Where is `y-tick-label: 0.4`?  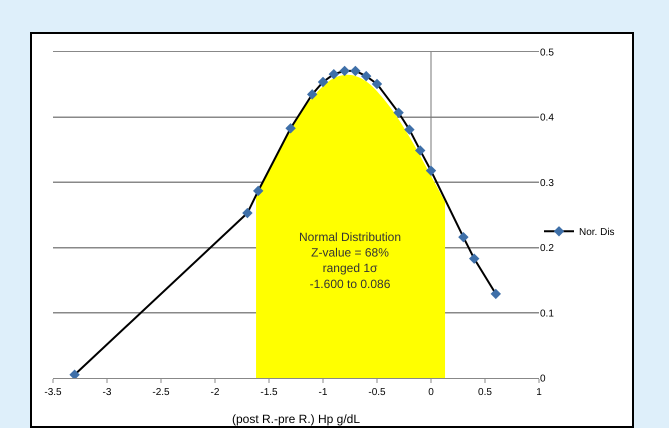
y-tick-label: 0.4 is located at coordinates (547, 118).